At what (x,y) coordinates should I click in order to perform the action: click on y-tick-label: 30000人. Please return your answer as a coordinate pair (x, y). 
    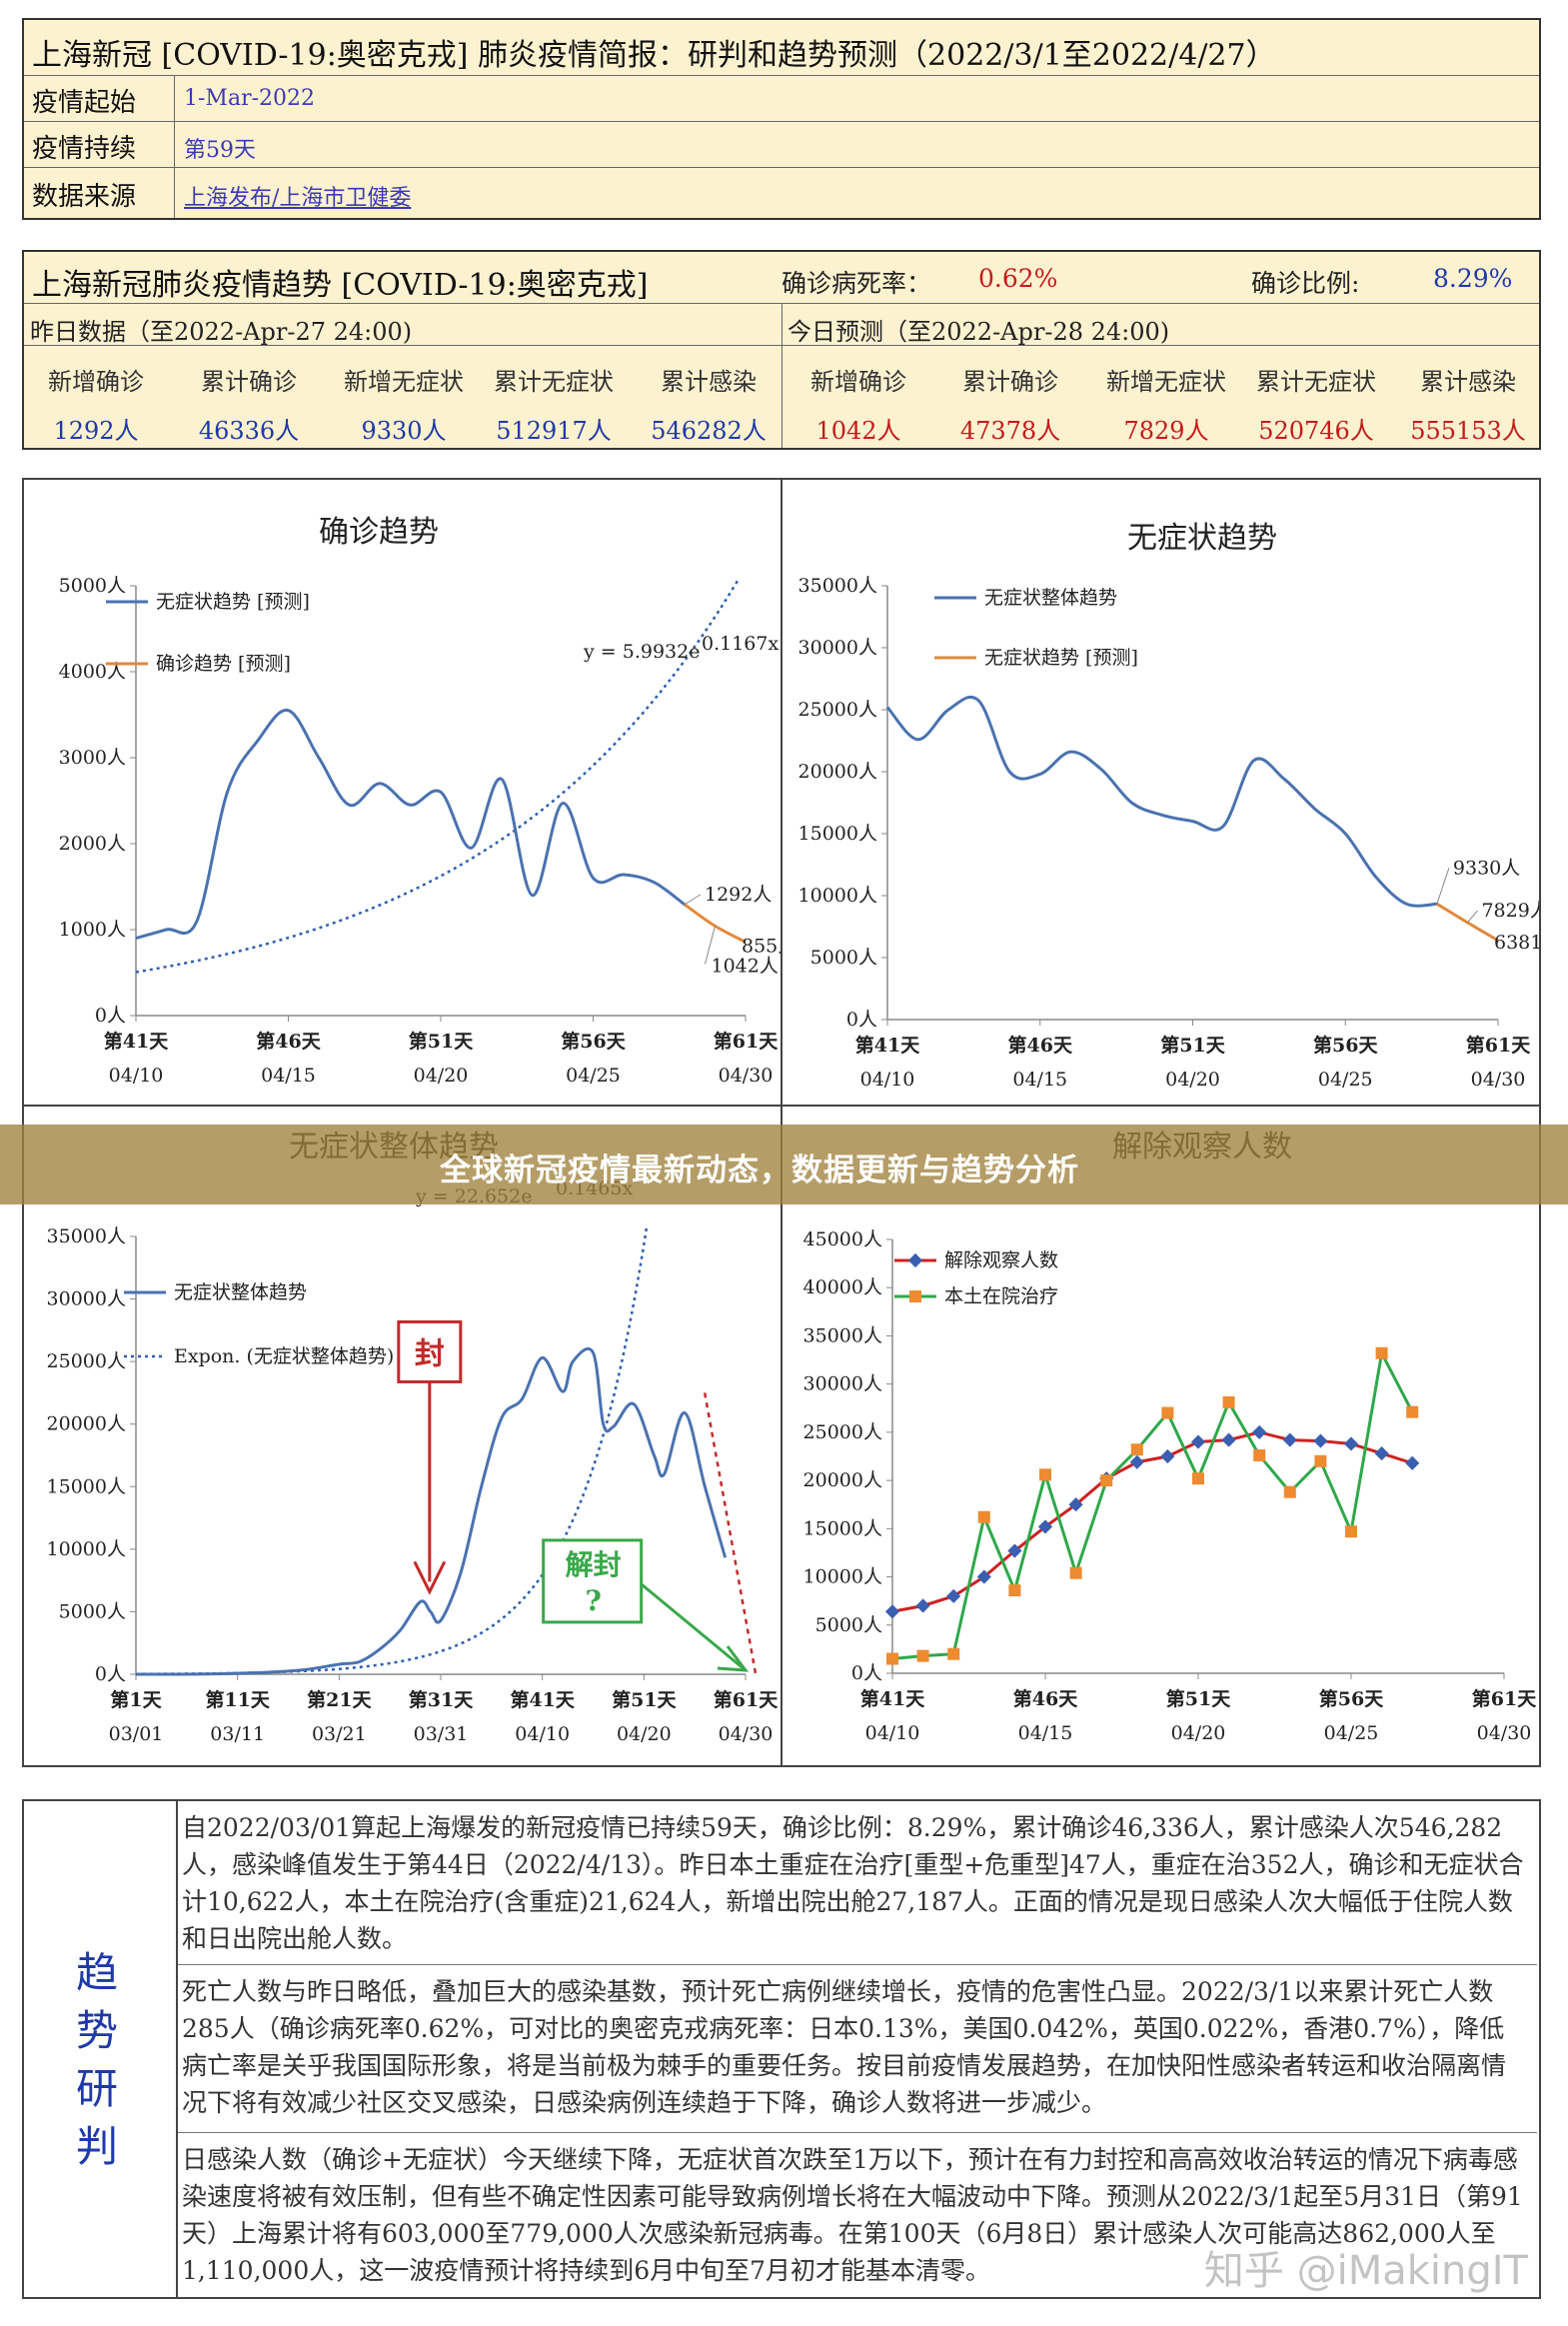
    Looking at the image, I should click on (86, 1299).